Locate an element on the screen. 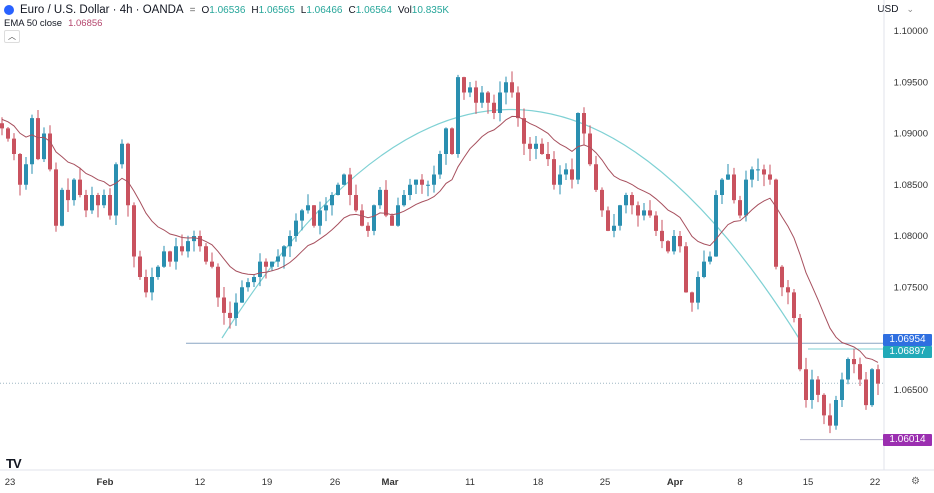 The height and width of the screenshot is (493, 934). volume-label: Vol is located at coordinates (404, 10).